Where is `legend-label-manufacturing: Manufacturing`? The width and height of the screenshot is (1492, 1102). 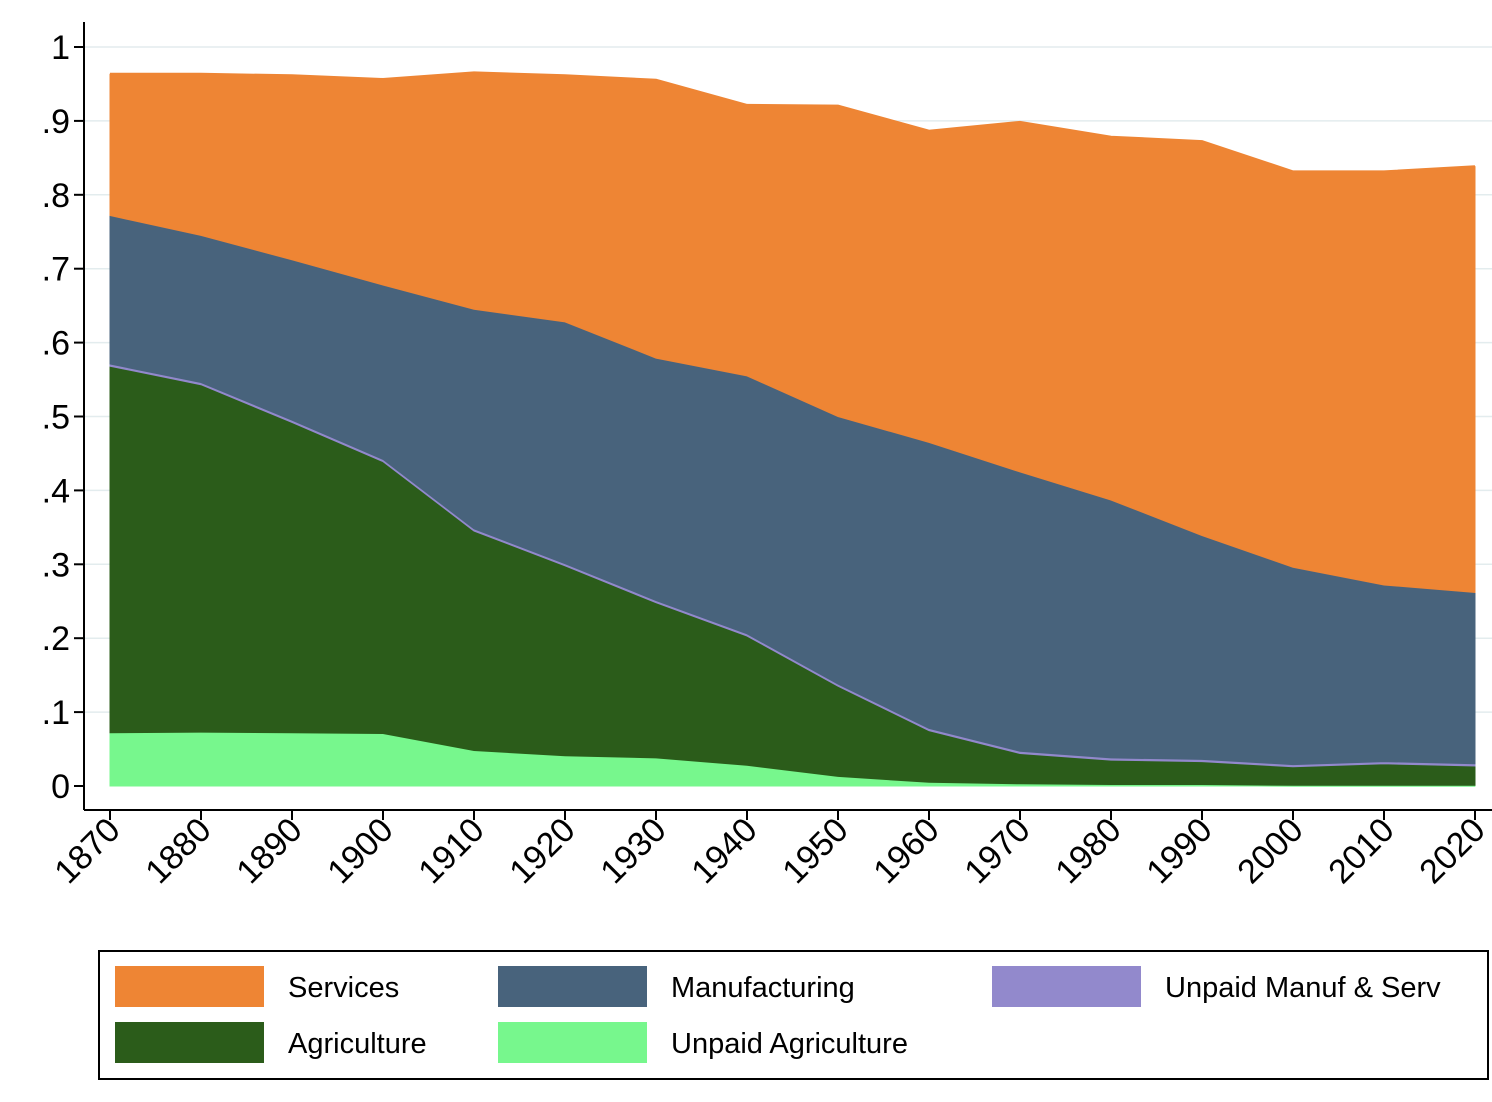
legend-label-manufacturing: Manufacturing is located at coordinates (763, 988).